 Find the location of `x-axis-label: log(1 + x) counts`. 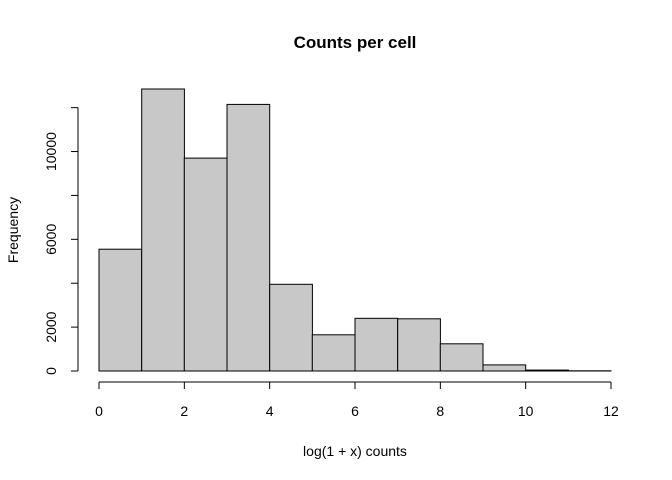

x-axis-label: log(1 + x) counts is located at coordinates (355, 451).